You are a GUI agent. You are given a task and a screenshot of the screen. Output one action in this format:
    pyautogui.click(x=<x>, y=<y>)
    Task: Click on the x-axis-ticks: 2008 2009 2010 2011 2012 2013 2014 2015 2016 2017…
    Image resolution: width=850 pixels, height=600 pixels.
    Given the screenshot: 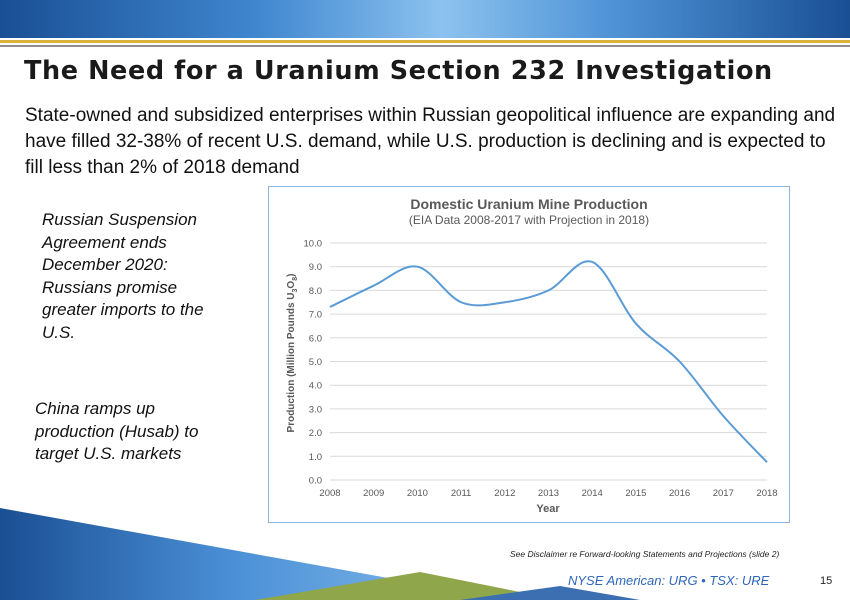 What is the action you would take?
    pyautogui.click(x=548, y=493)
    